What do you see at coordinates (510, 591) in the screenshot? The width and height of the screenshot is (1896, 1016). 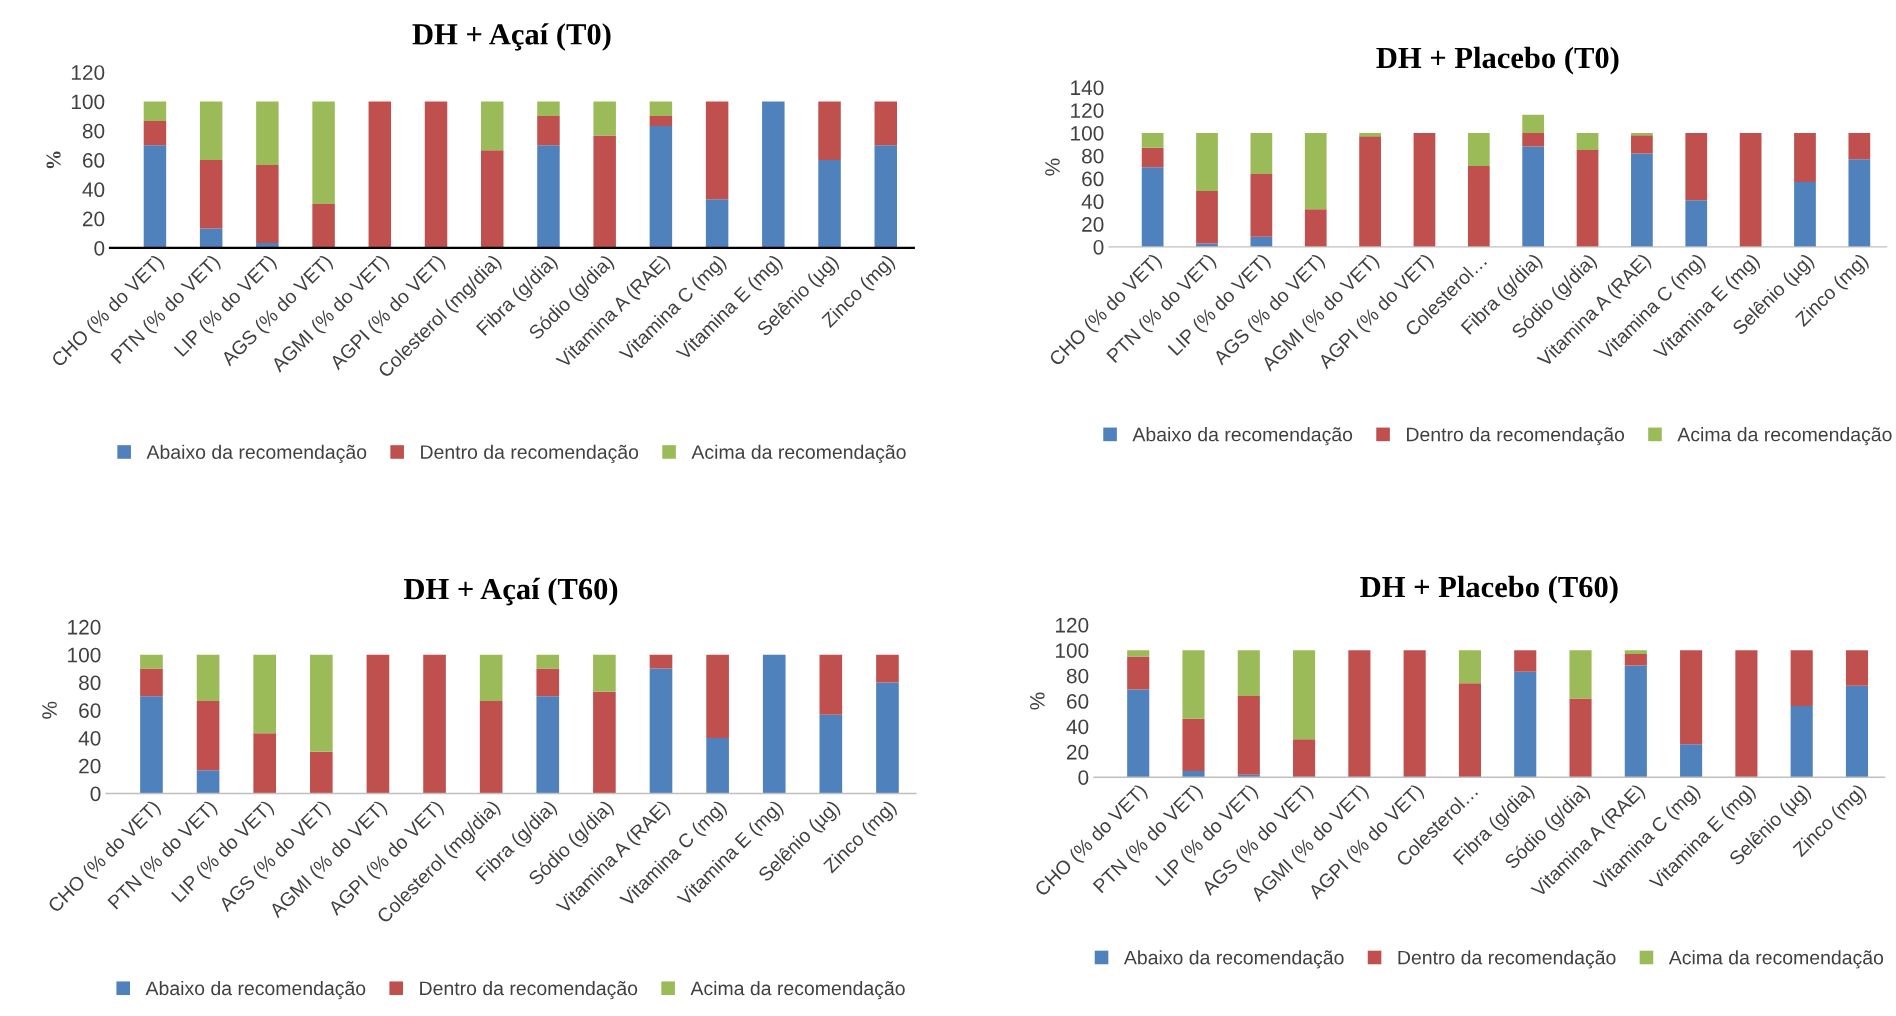 I see `chart-title: DH + Açaí (T60)` at bounding box center [510, 591].